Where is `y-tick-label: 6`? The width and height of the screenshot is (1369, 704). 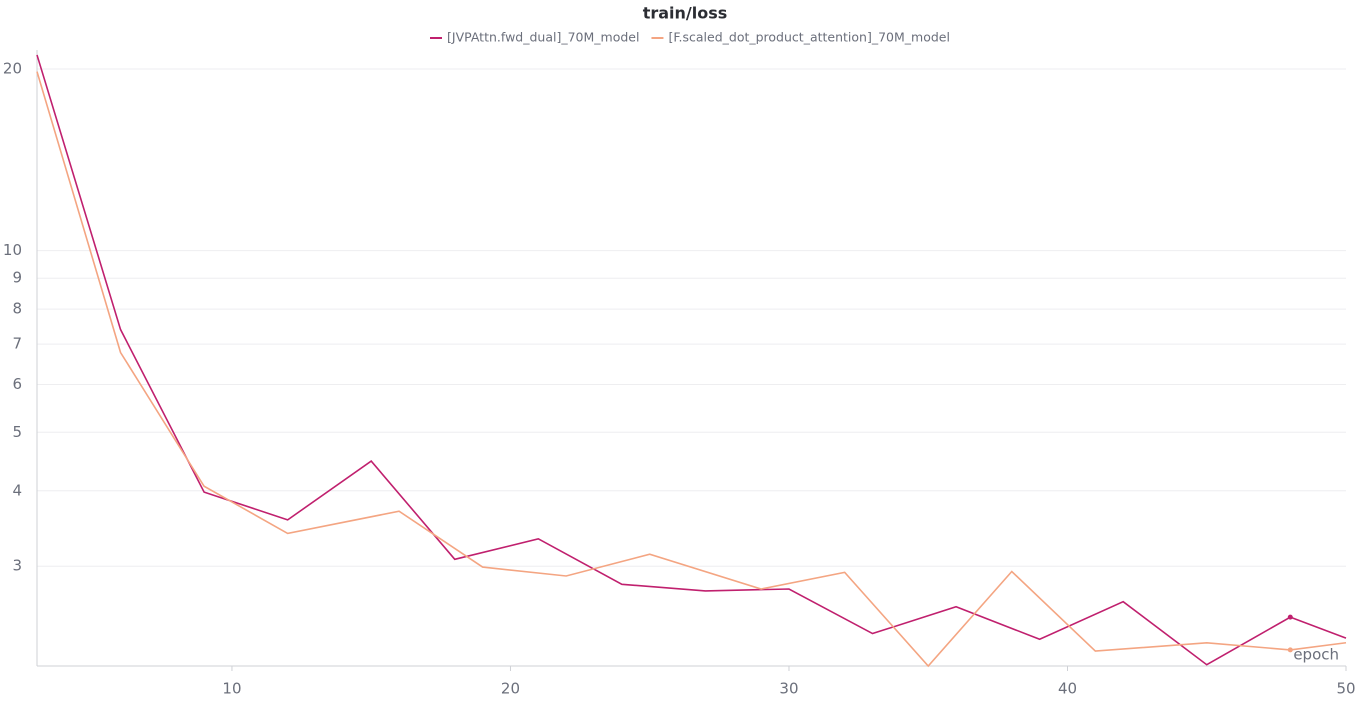 y-tick-label: 6 is located at coordinates (17, 384).